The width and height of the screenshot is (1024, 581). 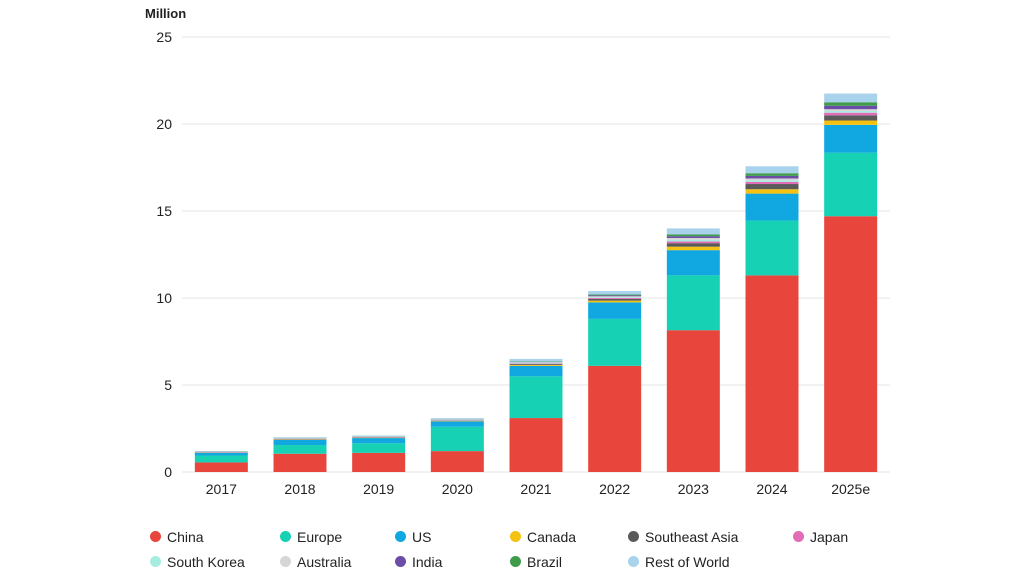 What do you see at coordinates (164, 37) in the screenshot?
I see `y-tick-label: 25` at bounding box center [164, 37].